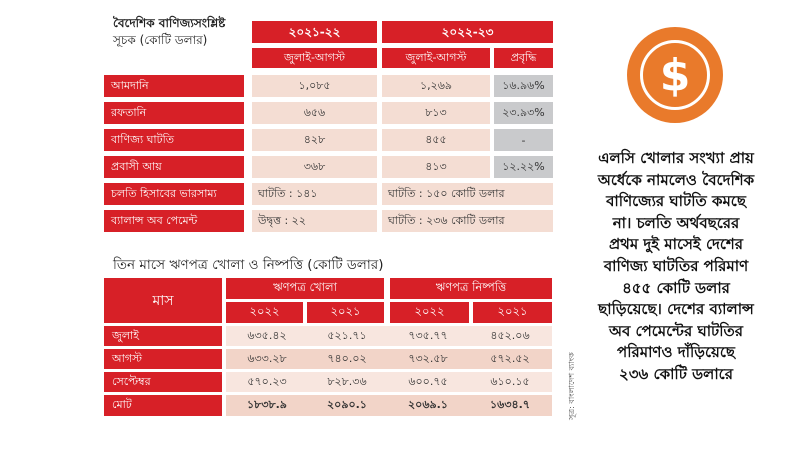 The width and height of the screenshot is (800, 450). Describe the element at coordinates (163, 300) in the screenshot. I see `table2-header-month: মাস` at that location.